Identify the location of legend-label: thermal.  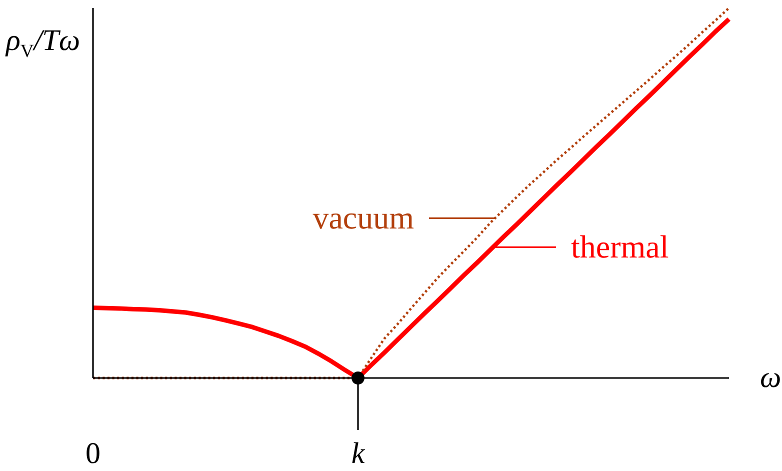
(620, 246).